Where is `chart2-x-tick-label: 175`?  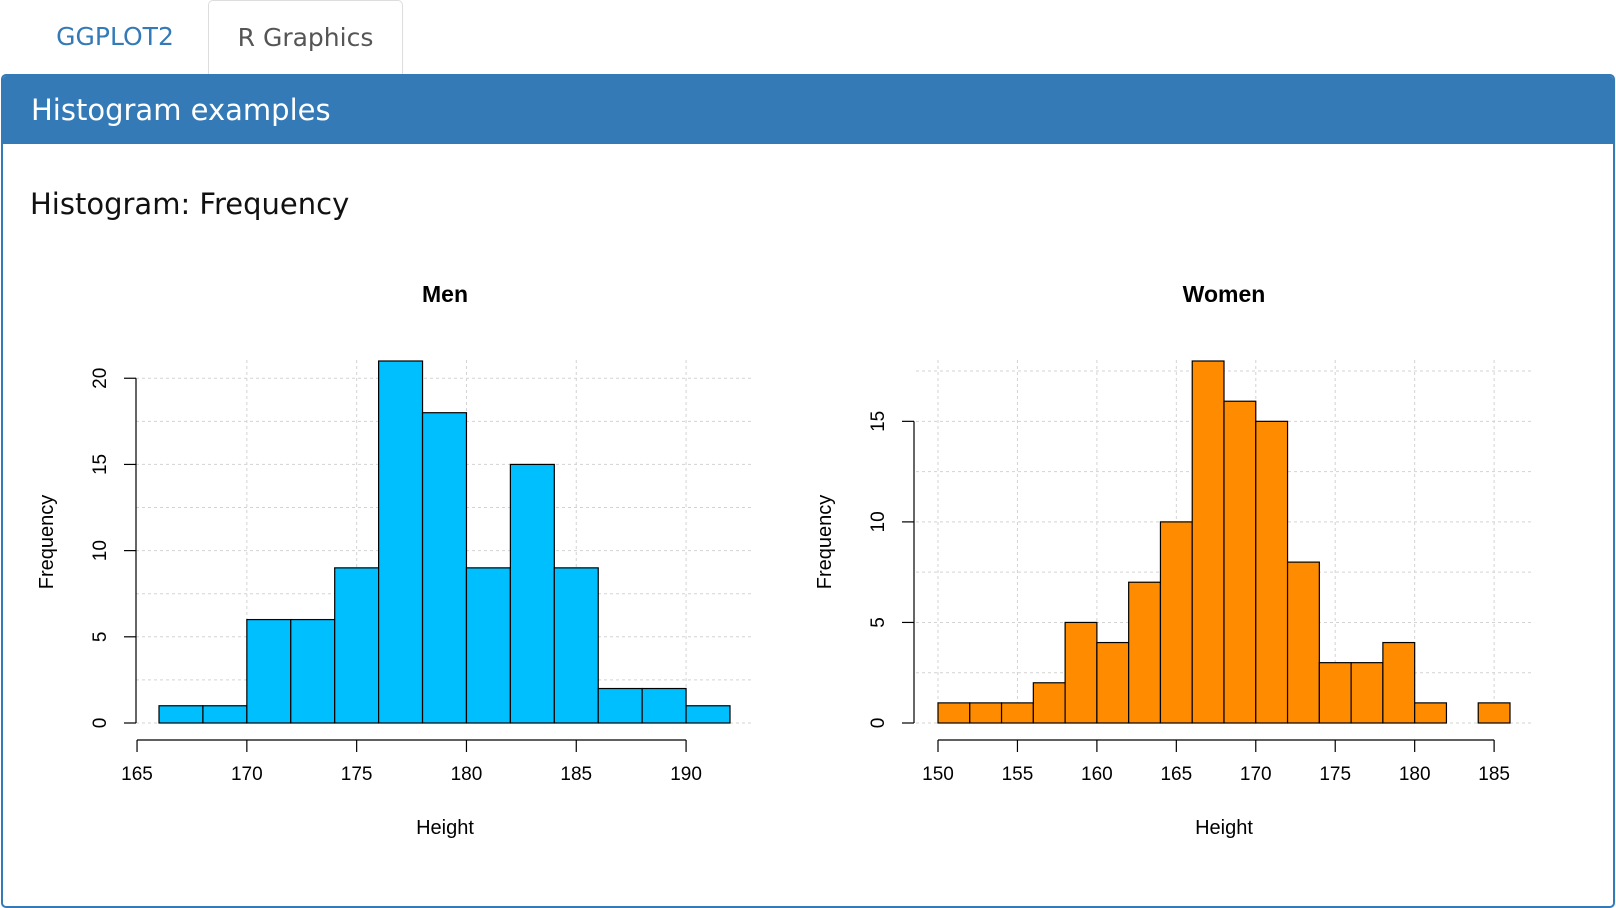 chart2-x-tick-label: 175 is located at coordinates (1335, 774).